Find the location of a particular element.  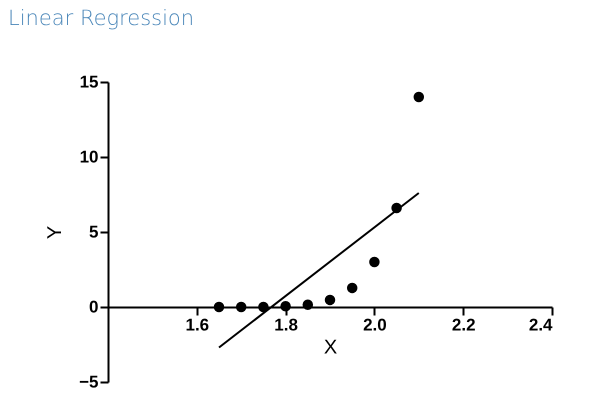

y-tick-label: 0 is located at coordinates (93, 307).